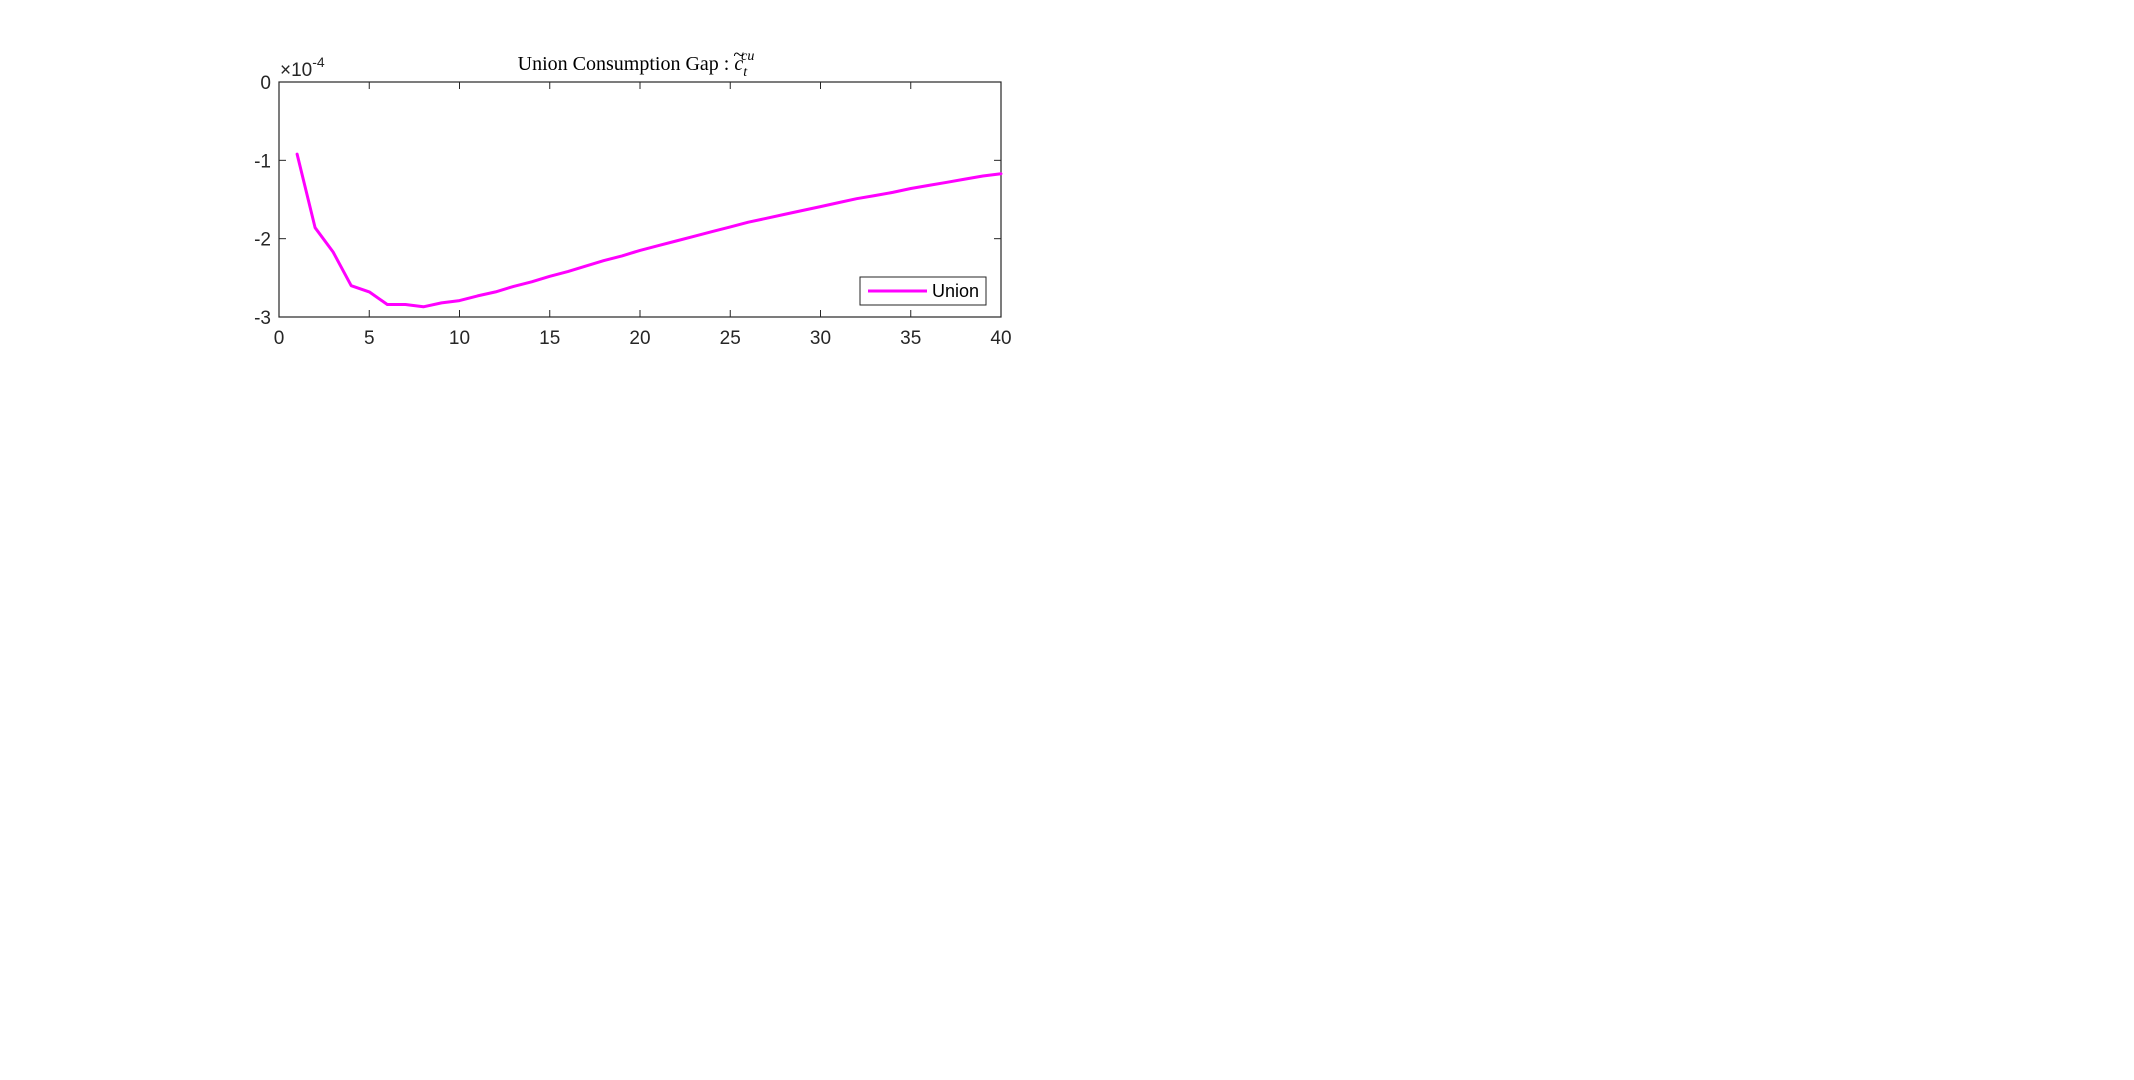 This screenshot has width=2134, height=1080. Describe the element at coordinates (747, 56) in the screenshot. I see `chart-title-superscript: cu` at that location.